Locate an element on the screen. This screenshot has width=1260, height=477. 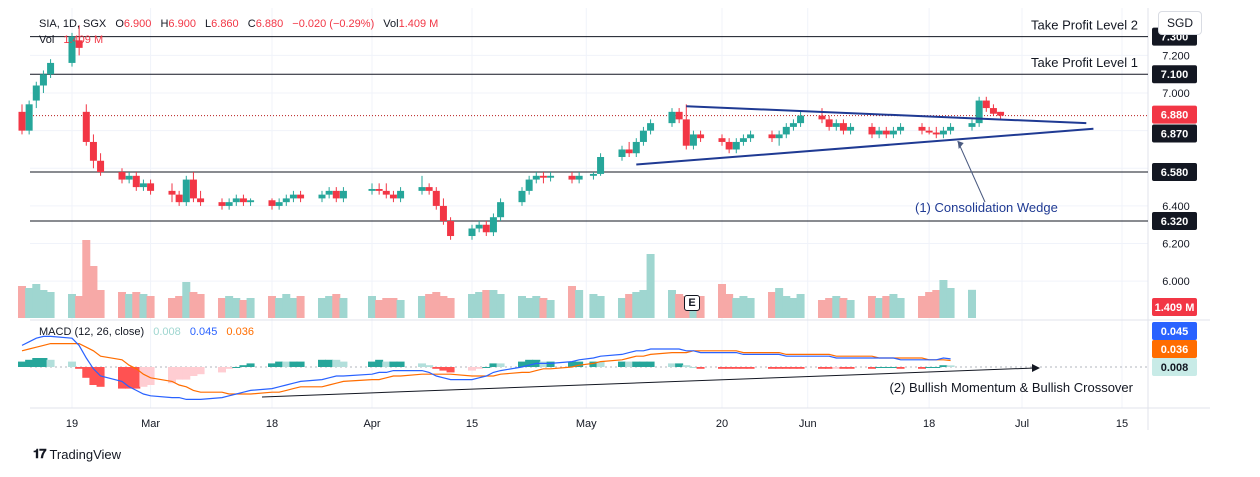
earnings-marker: E is located at coordinates (692, 303).